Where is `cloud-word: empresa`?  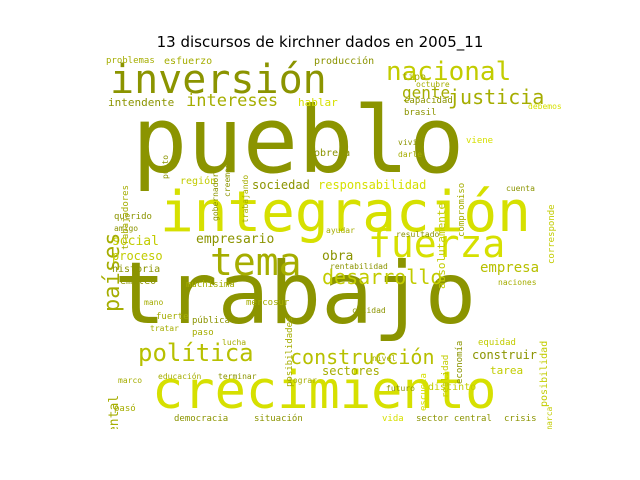 cloud-word: empresa is located at coordinates (510, 268).